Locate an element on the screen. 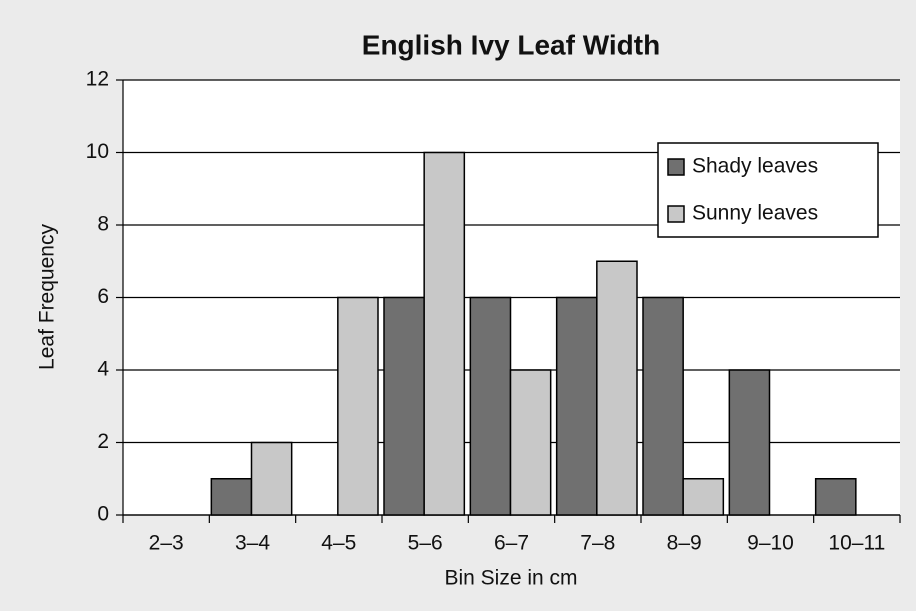  x-tick-label: 7–8 is located at coordinates (597, 543).